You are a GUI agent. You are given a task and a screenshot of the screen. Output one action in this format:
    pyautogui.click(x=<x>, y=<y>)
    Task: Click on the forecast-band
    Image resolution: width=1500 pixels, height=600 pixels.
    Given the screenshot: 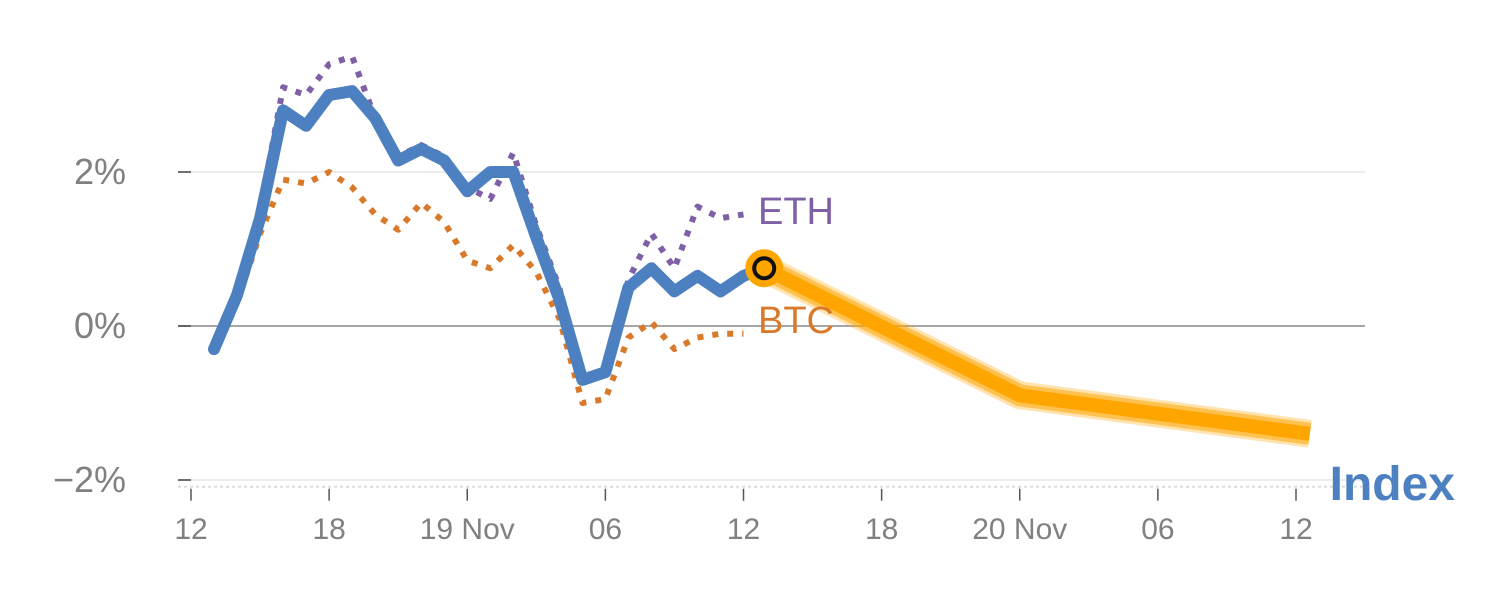 What is the action you would take?
    pyautogui.click(x=1034, y=351)
    